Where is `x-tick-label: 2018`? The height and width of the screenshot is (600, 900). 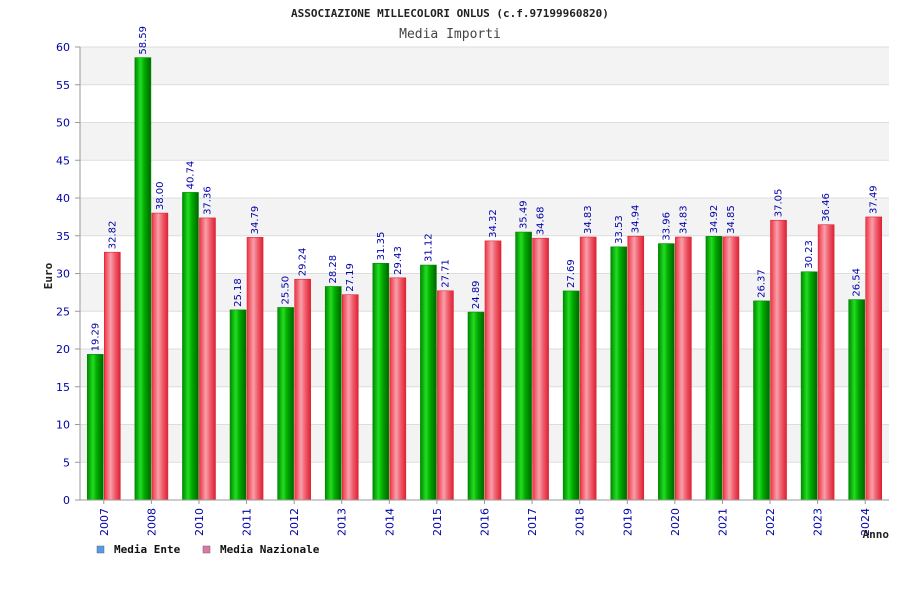
x-tick-label: 2018 is located at coordinates (580, 522).